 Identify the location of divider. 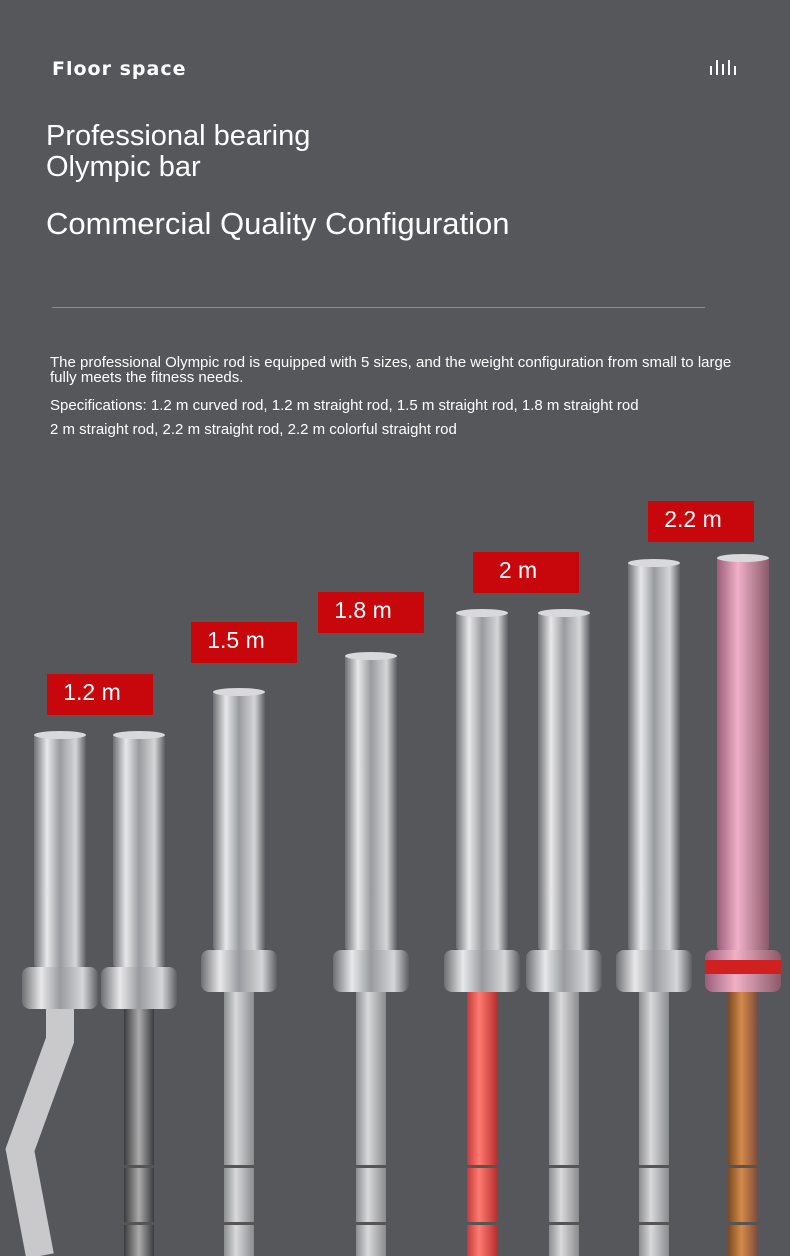
(378, 307).